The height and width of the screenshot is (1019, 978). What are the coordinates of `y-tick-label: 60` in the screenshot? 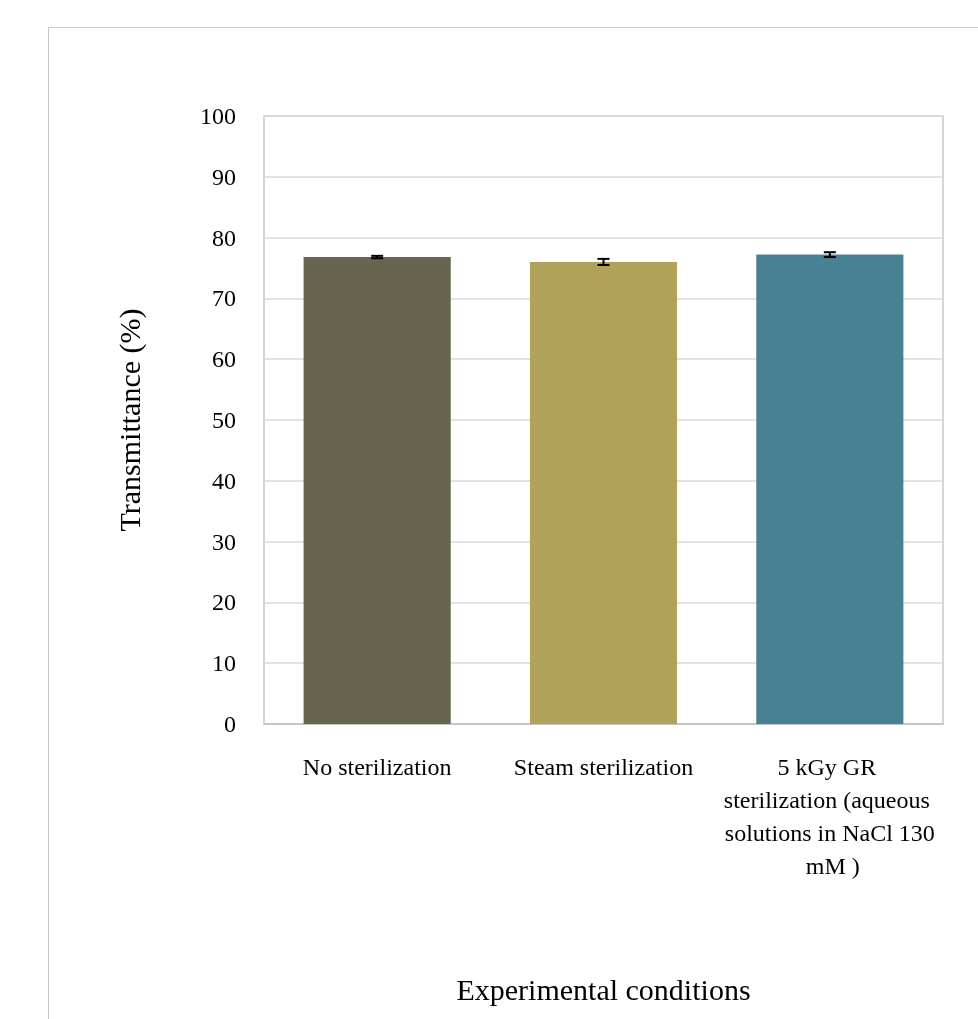 It's located at (224, 359).